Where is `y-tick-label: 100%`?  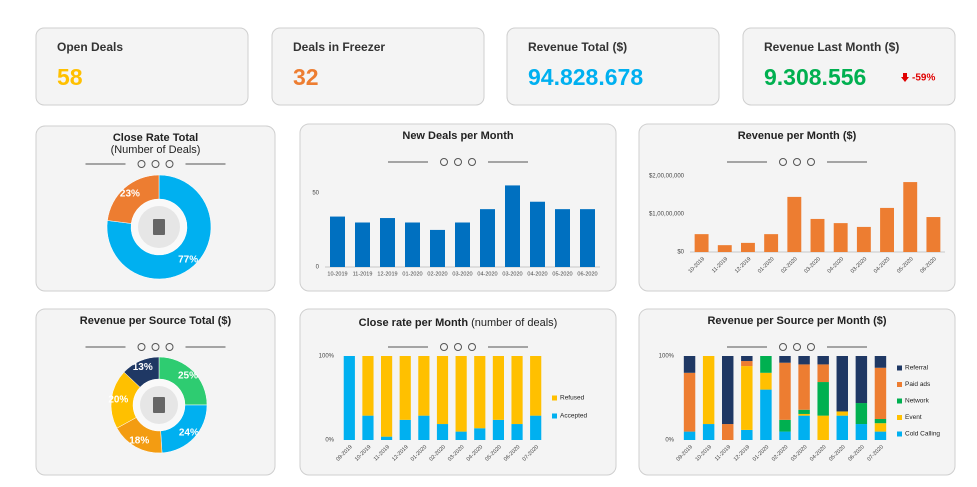
y-tick-label: 100% is located at coordinates (327, 357).